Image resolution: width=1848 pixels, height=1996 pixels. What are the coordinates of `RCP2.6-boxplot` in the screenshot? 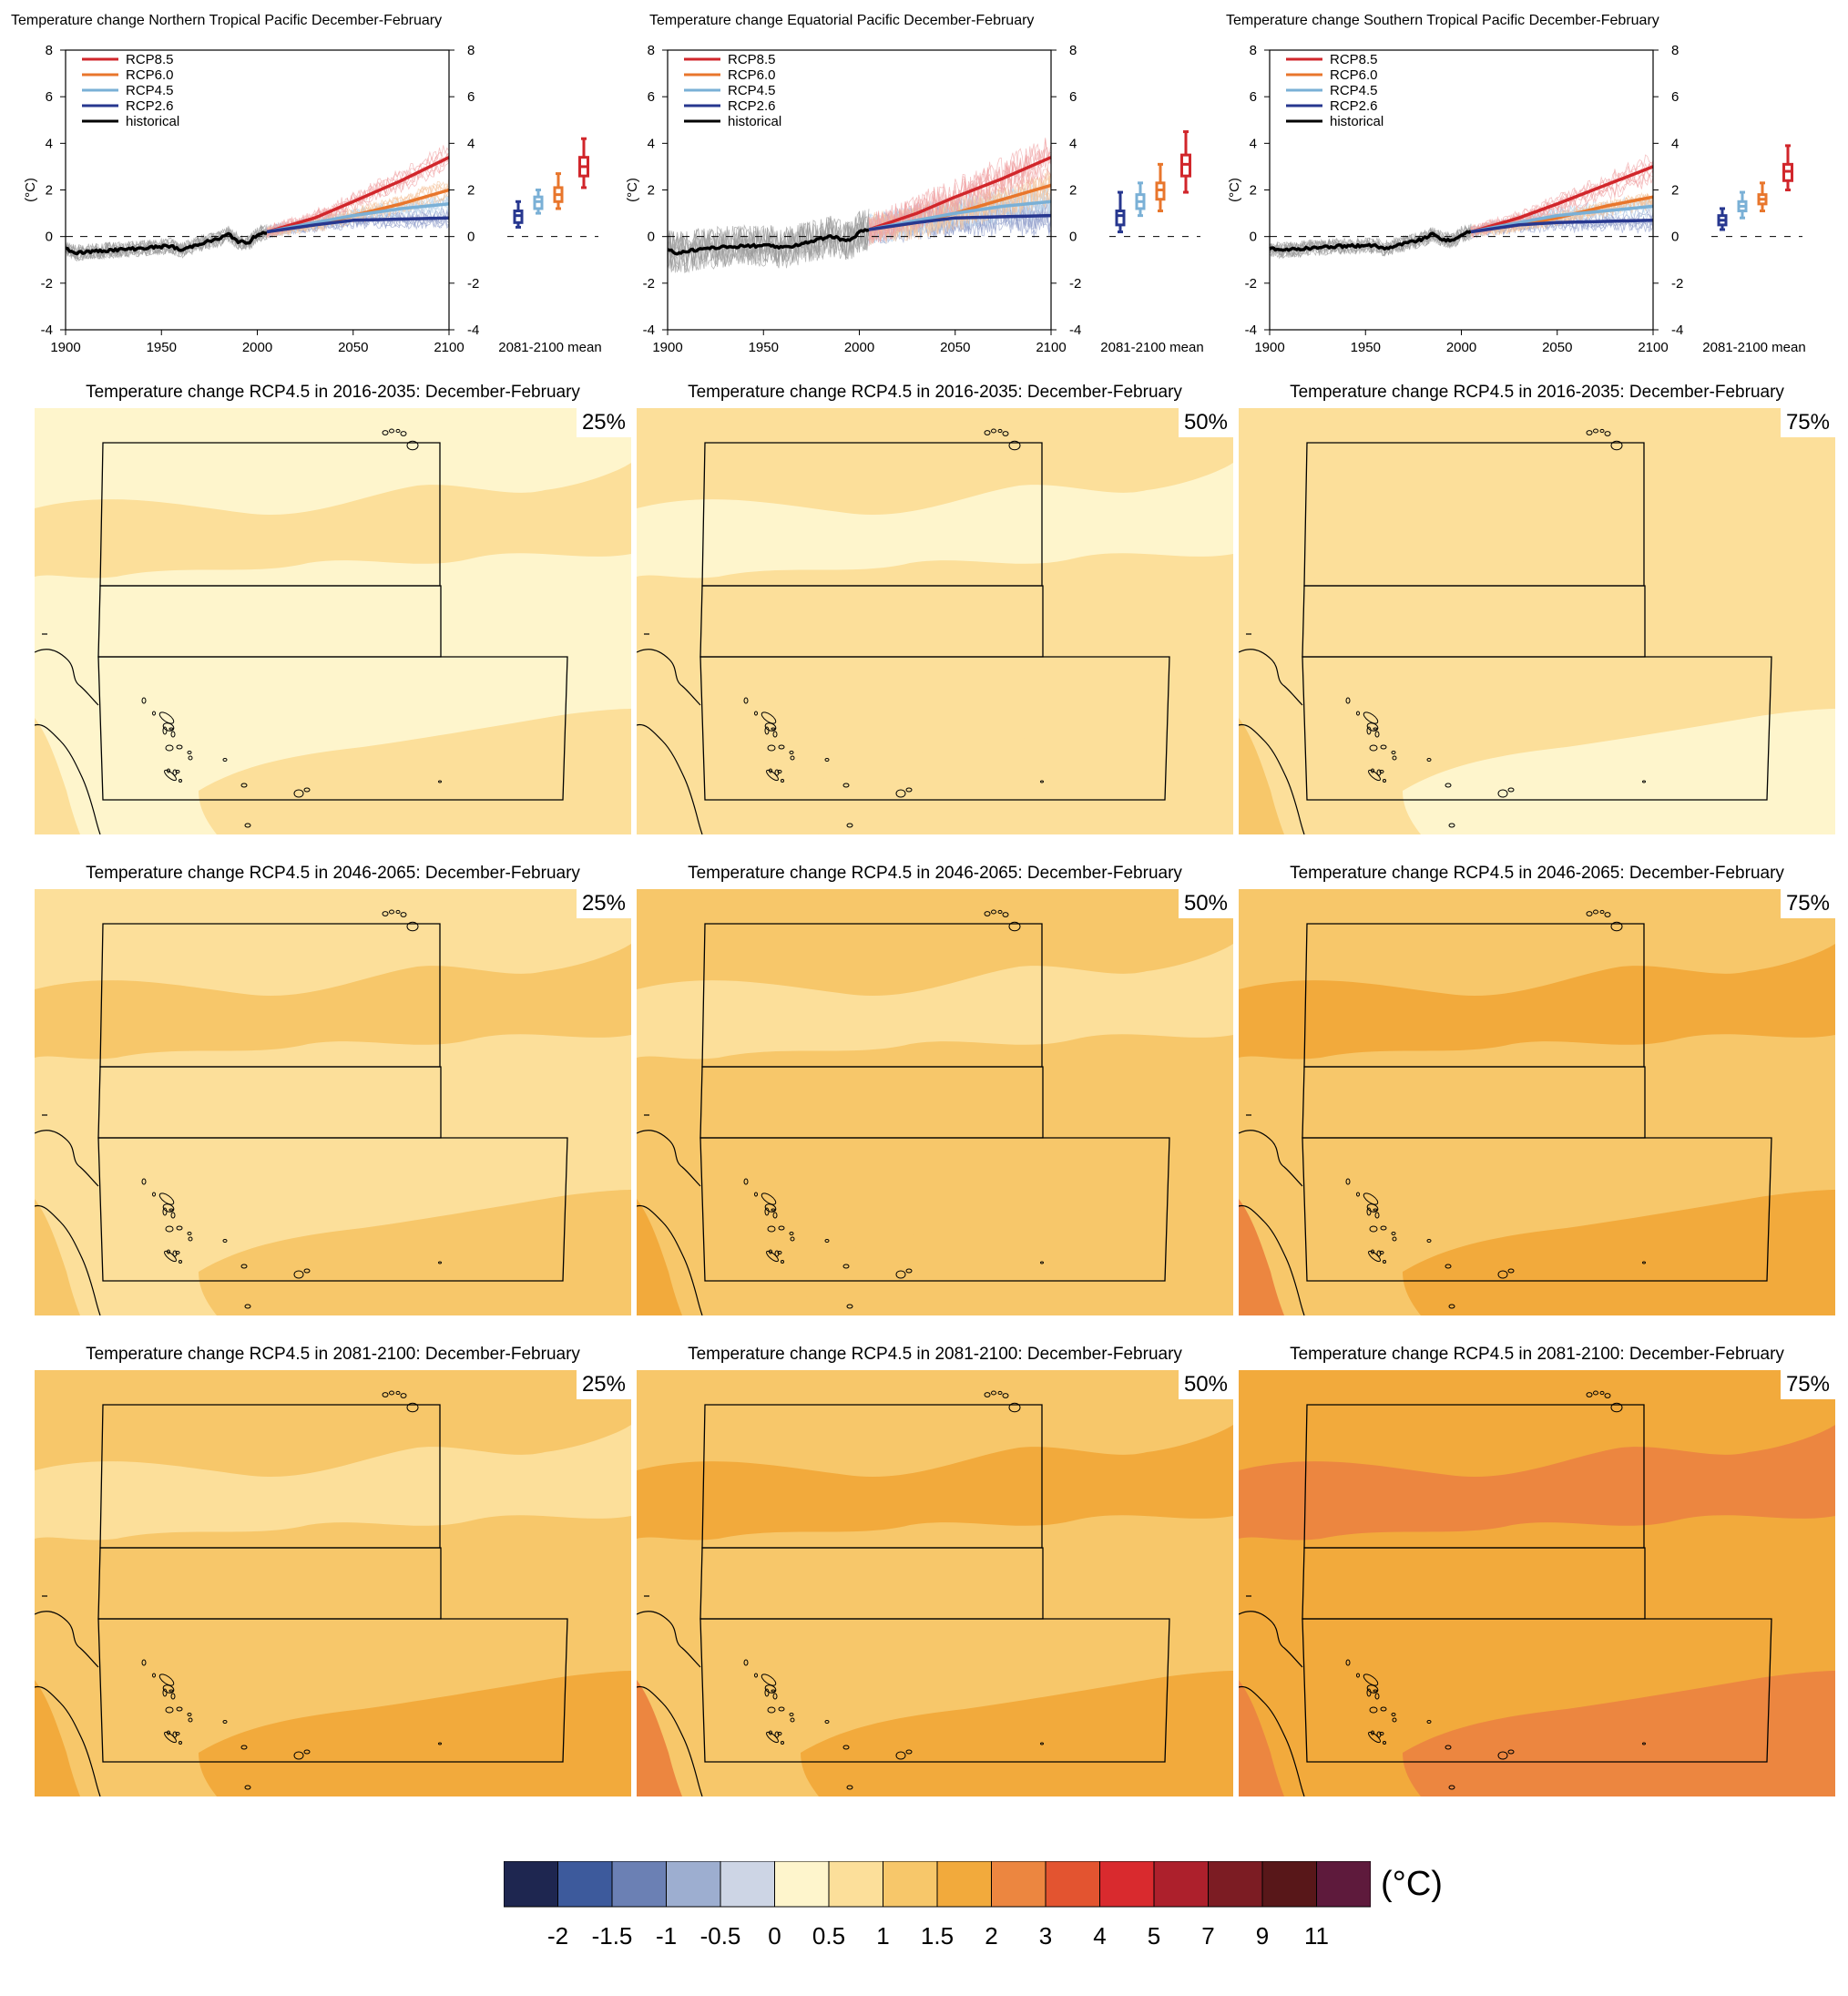 It's located at (1121, 212).